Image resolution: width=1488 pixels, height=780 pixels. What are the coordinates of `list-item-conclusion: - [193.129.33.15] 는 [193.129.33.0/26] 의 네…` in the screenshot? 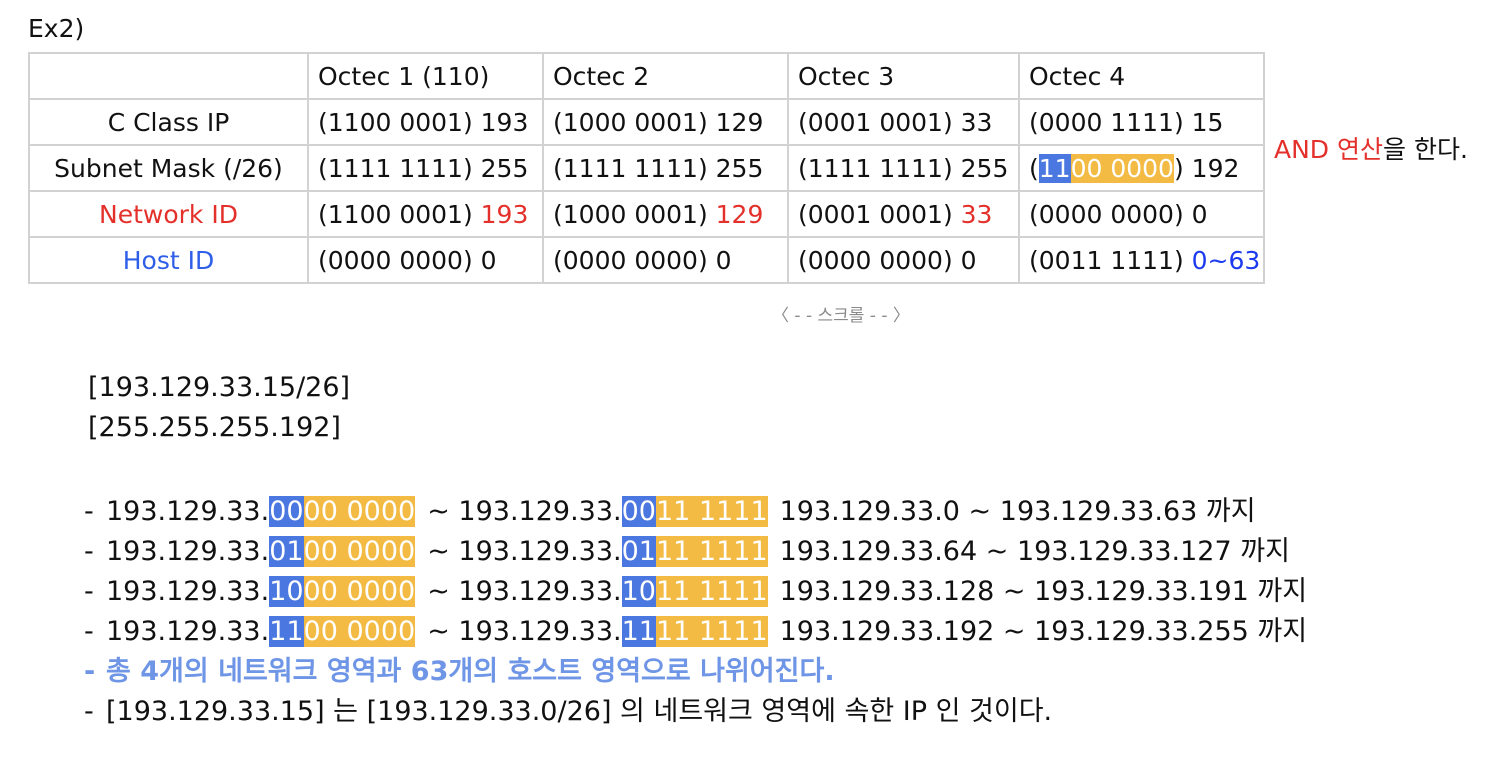 It's located at (695, 713).